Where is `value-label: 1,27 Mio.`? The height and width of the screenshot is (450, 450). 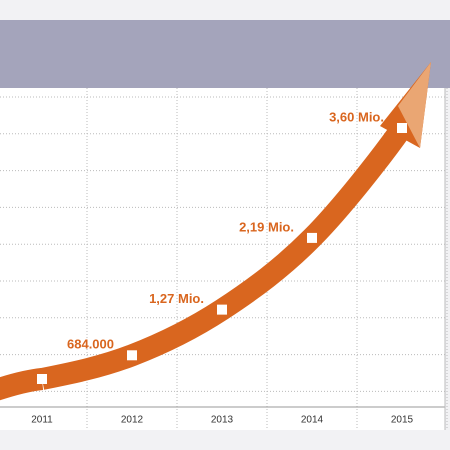 value-label: 1,27 Mio. is located at coordinates (176, 298).